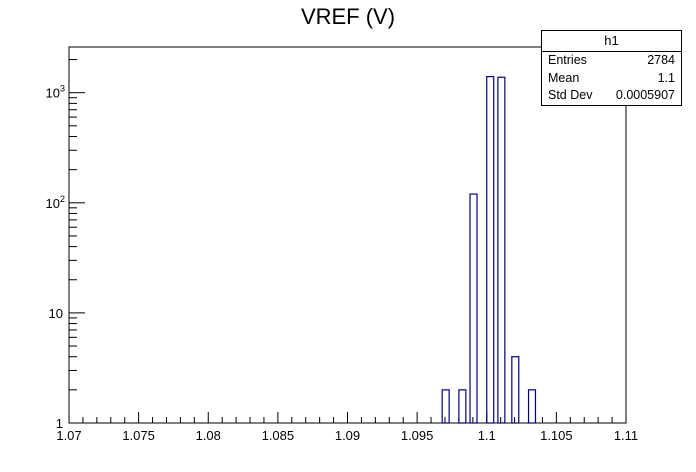 Image resolution: width=696 pixels, height=472 pixels. Describe the element at coordinates (556, 435) in the screenshot. I see `x-tick-label: 1.105` at that location.